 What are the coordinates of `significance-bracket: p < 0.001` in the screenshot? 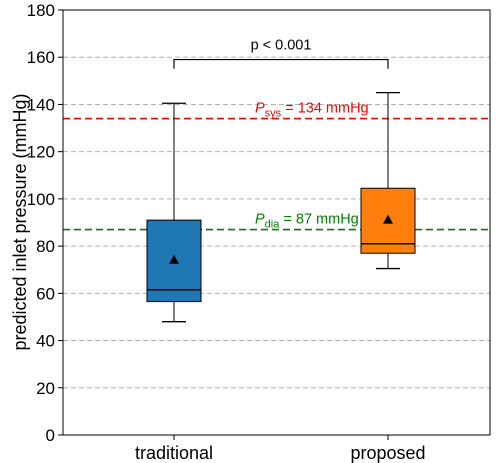 It's located at (281, 53).